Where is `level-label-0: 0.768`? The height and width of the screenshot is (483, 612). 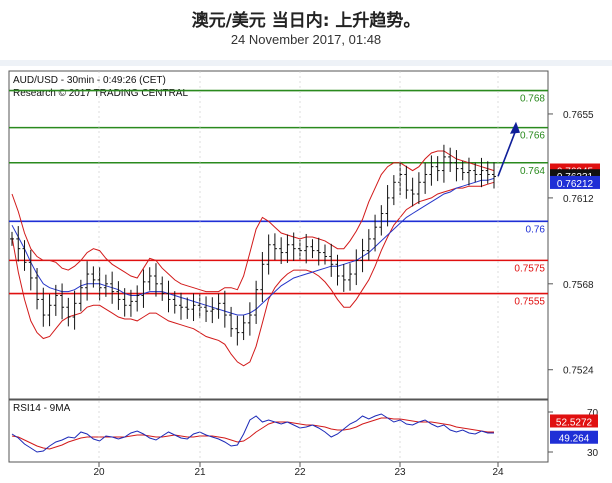
level-label-0: 0.768 is located at coordinates (532, 99).